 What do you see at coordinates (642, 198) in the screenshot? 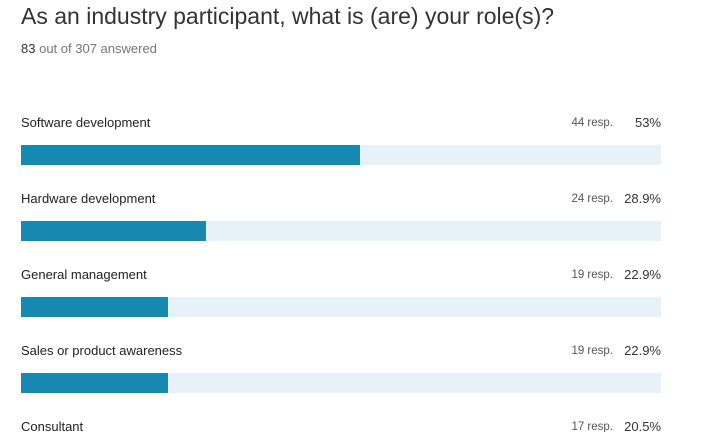
I see `percent-label: 28.9%` at bounding box center [642, 198].